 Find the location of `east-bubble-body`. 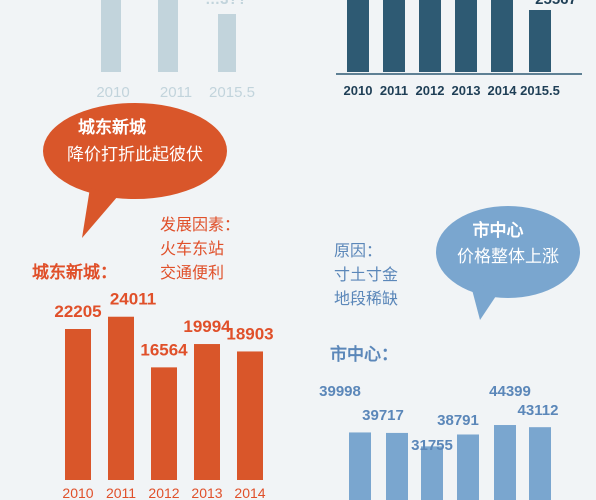

east-bubble-body is located at coordinates (135, 151).